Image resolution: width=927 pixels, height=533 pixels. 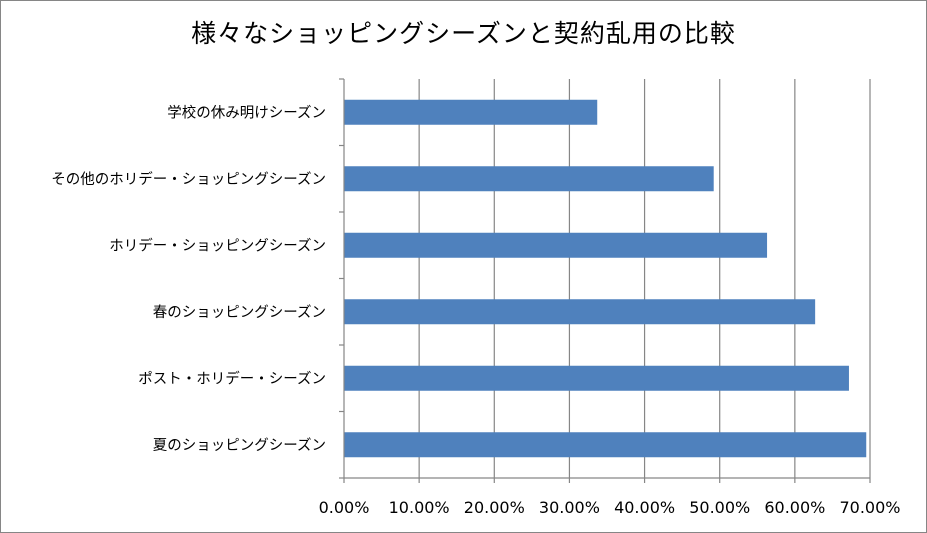 I want to click on y-category-label: ポスト・ホリデー・シーズン, so click(x=232, y=378).